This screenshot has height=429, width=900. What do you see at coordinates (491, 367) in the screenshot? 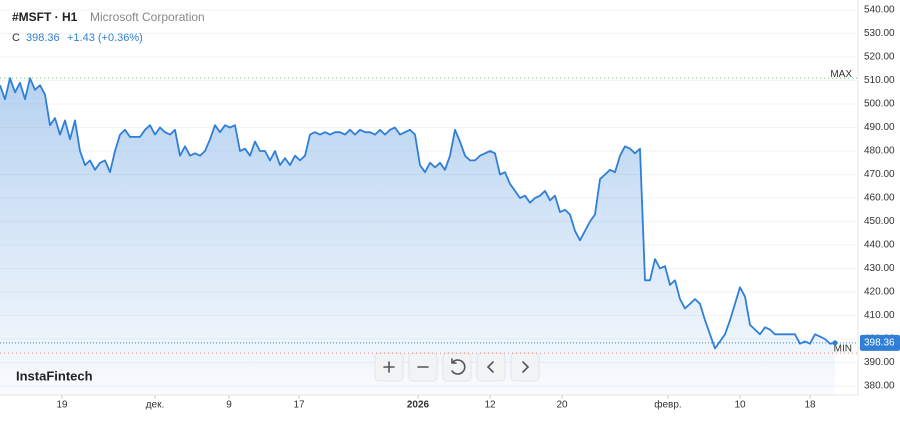
I see `scroll-left-button` at bounding box center [491, 367].